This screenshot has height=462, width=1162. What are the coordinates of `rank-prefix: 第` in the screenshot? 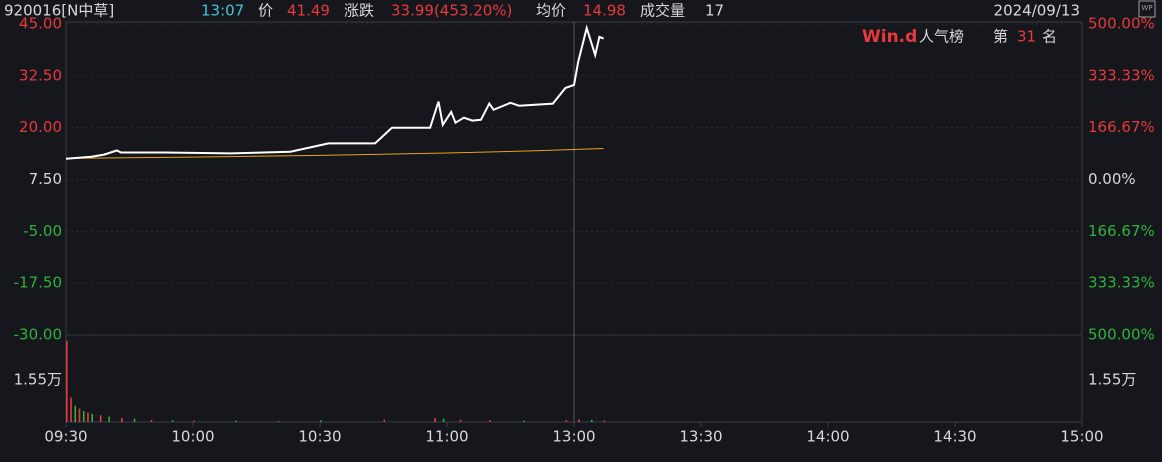 It's located at (1000, 37).